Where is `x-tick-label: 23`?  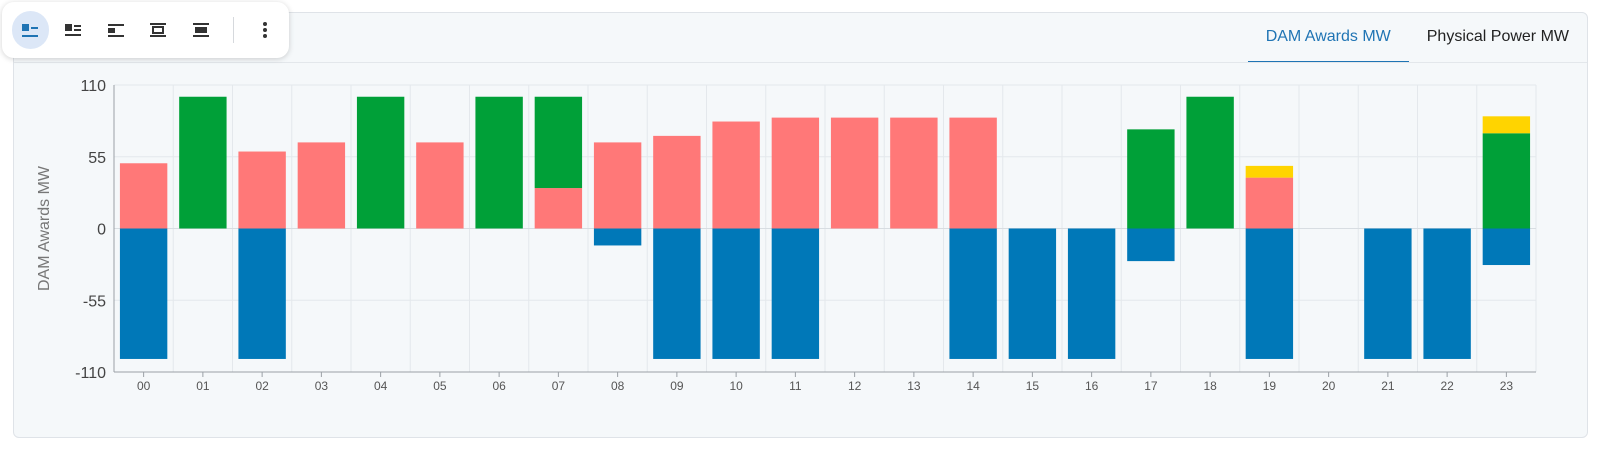
x-tick-label: 23 is located at coordinates (1507, 386).